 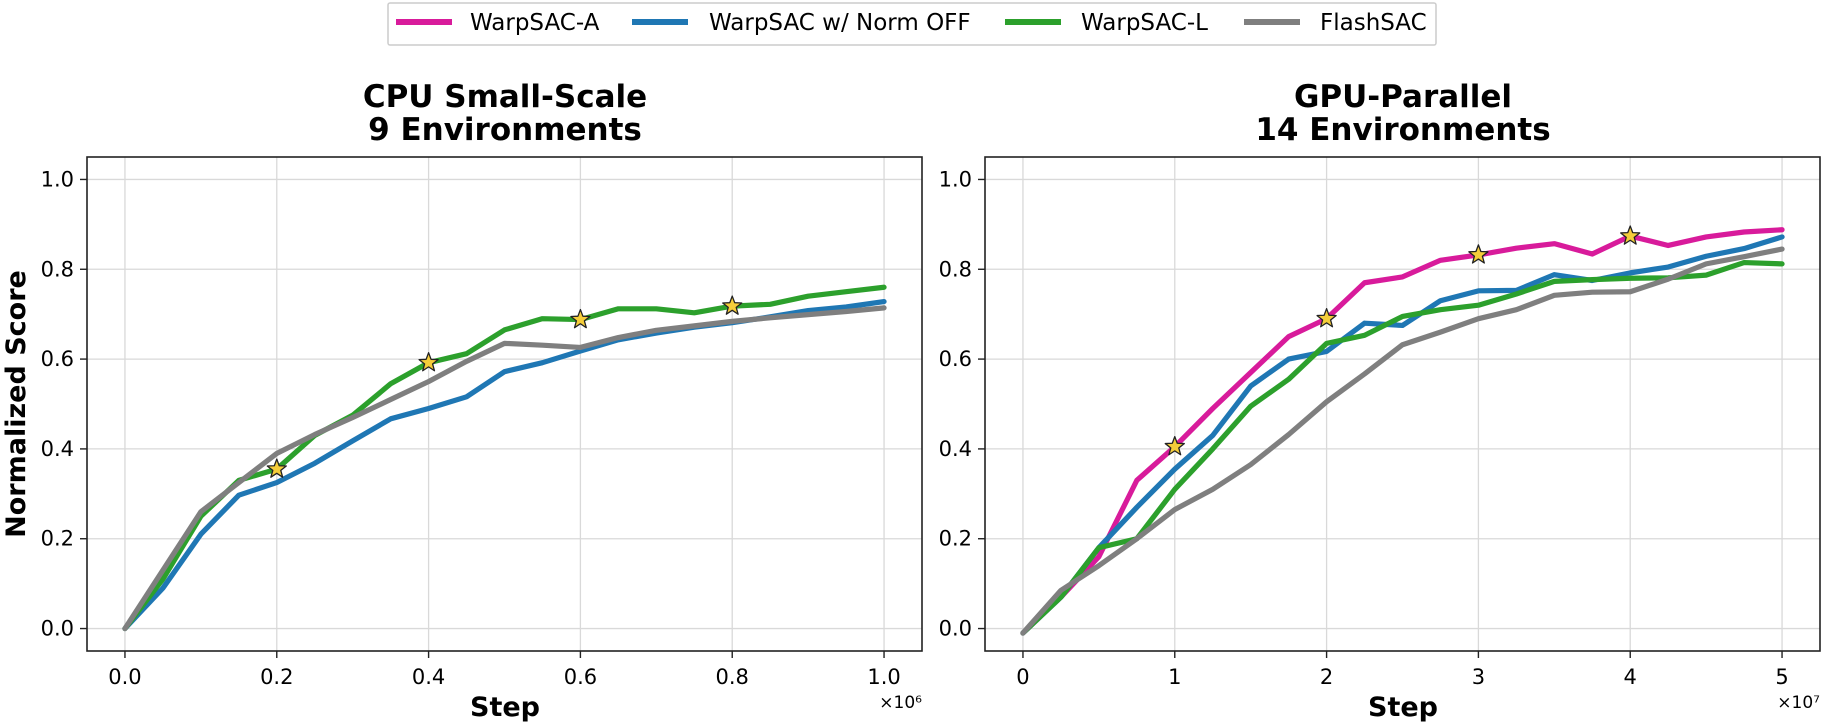 I want to click on x-tick-label: 2, so click(x=1326, y=677).